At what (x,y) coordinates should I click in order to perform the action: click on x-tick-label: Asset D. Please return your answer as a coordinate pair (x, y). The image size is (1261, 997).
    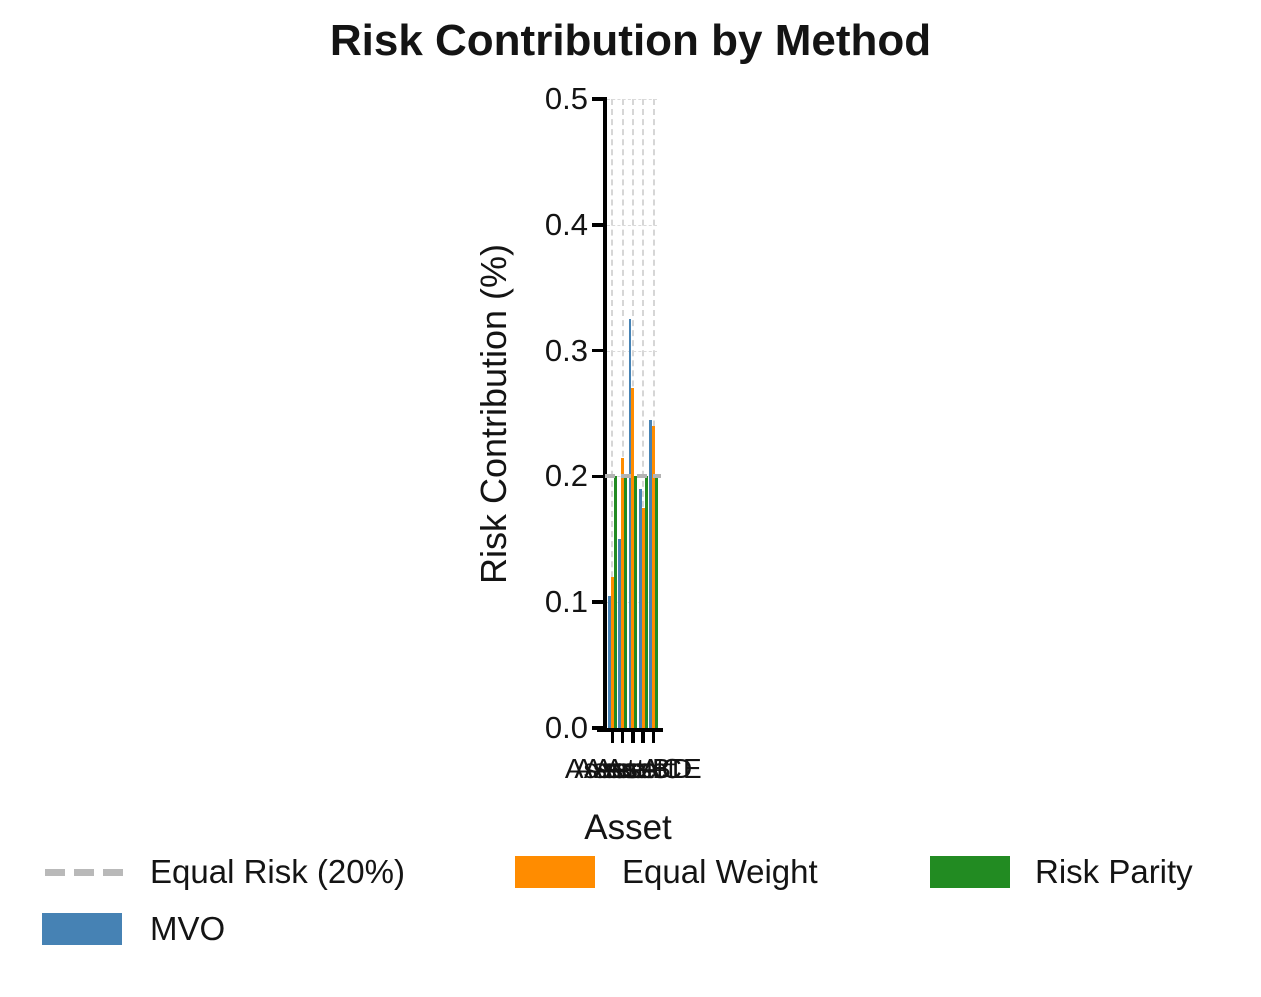
    Looking at the image, I should click on (643, 768).